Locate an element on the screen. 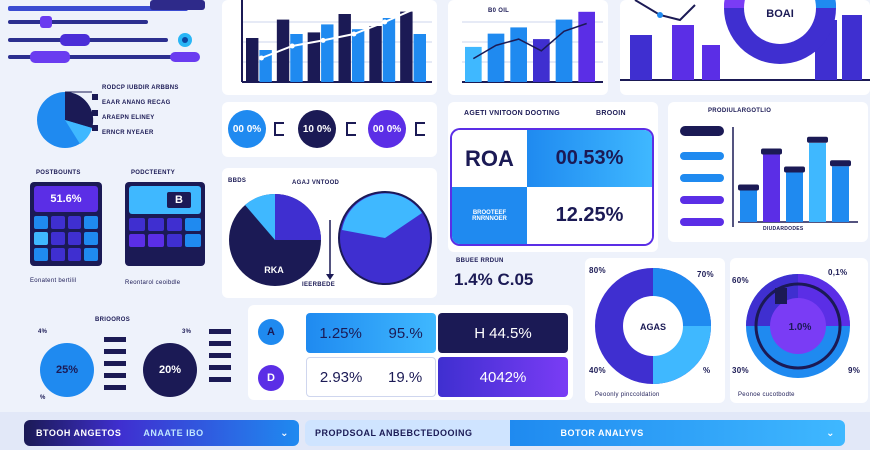 The width and height of the screenshot is (870, 450). right-slider-panel: PRODIULARGOTLIO DIUDARDODES is located at coordinates (768, 172).